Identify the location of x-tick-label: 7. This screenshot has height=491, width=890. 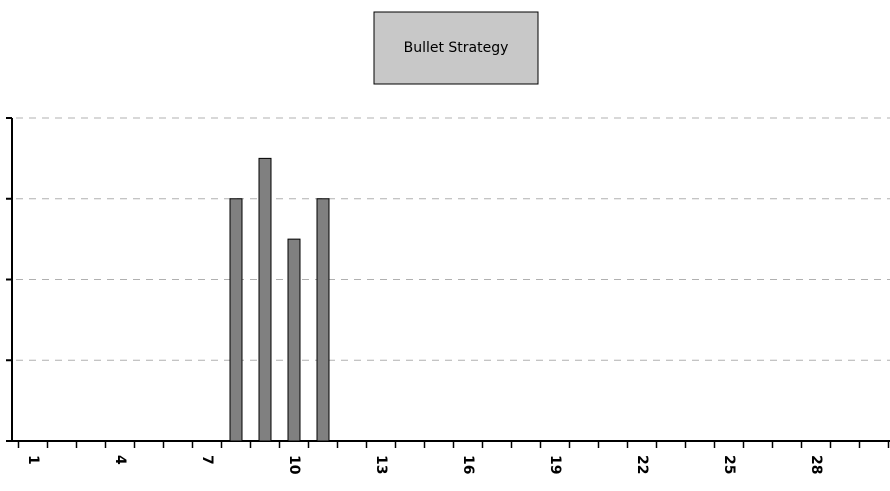
(207, 460).